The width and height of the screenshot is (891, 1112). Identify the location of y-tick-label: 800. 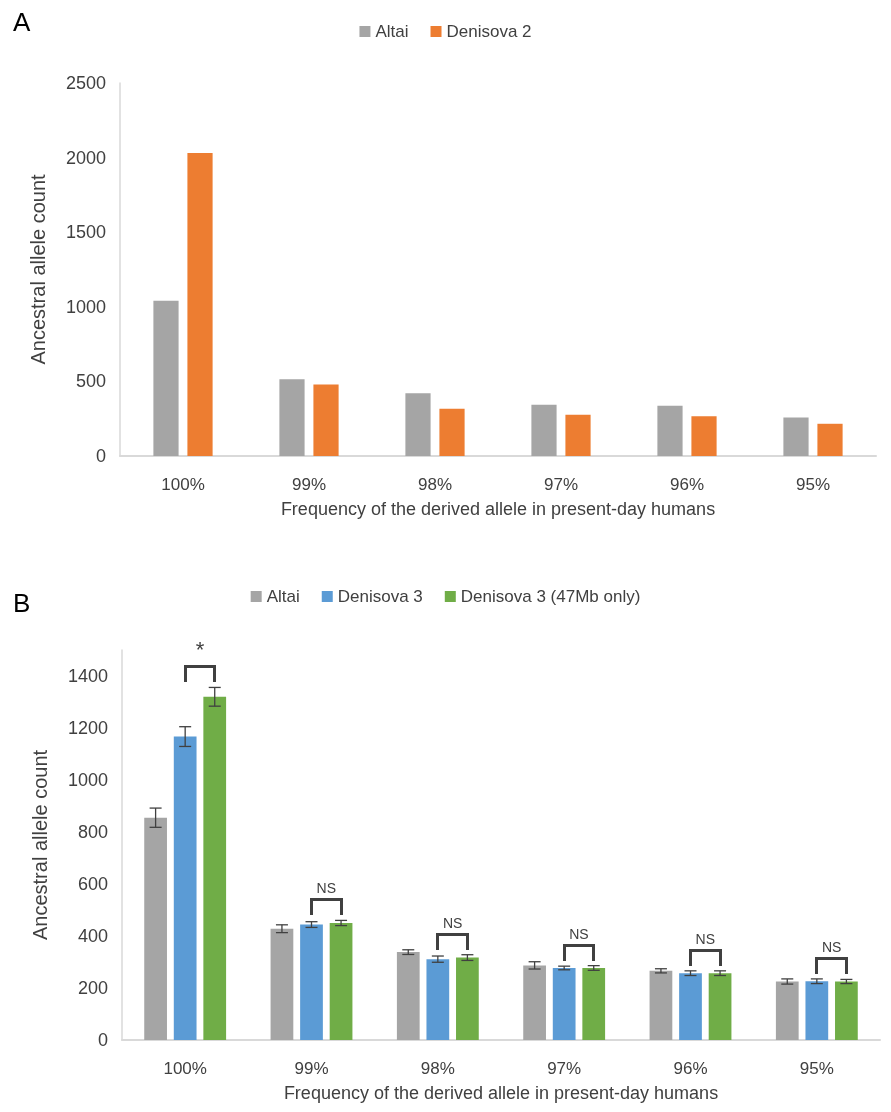
(92, 832).